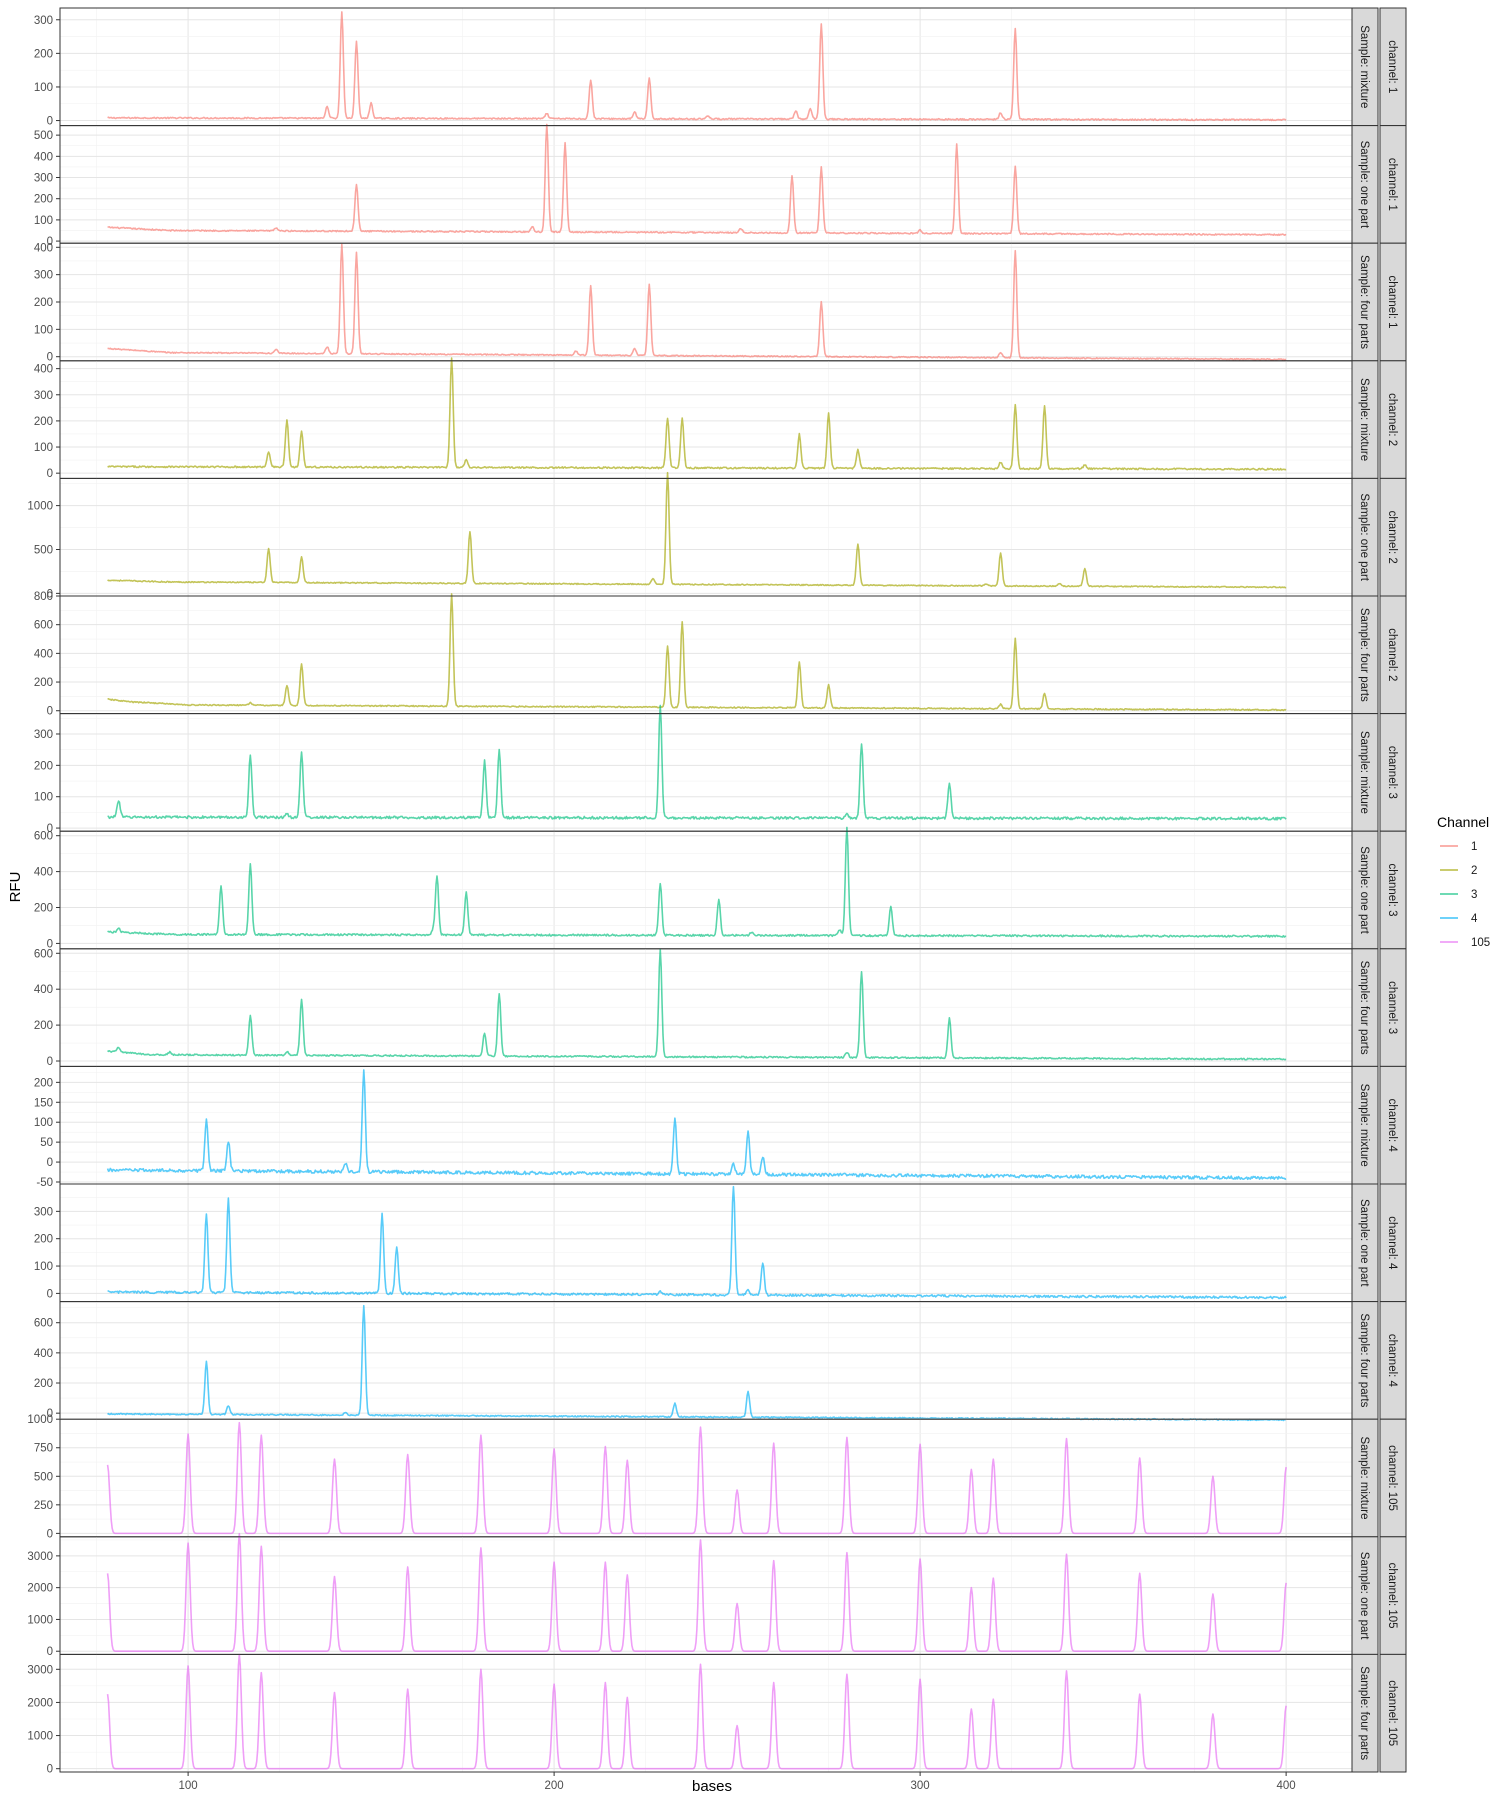  Describe the element at coordinates (720, 769) in the screenshot. I see `facet-panel: 0 100 200 300 Sample: mixture channel: 3` at that location.